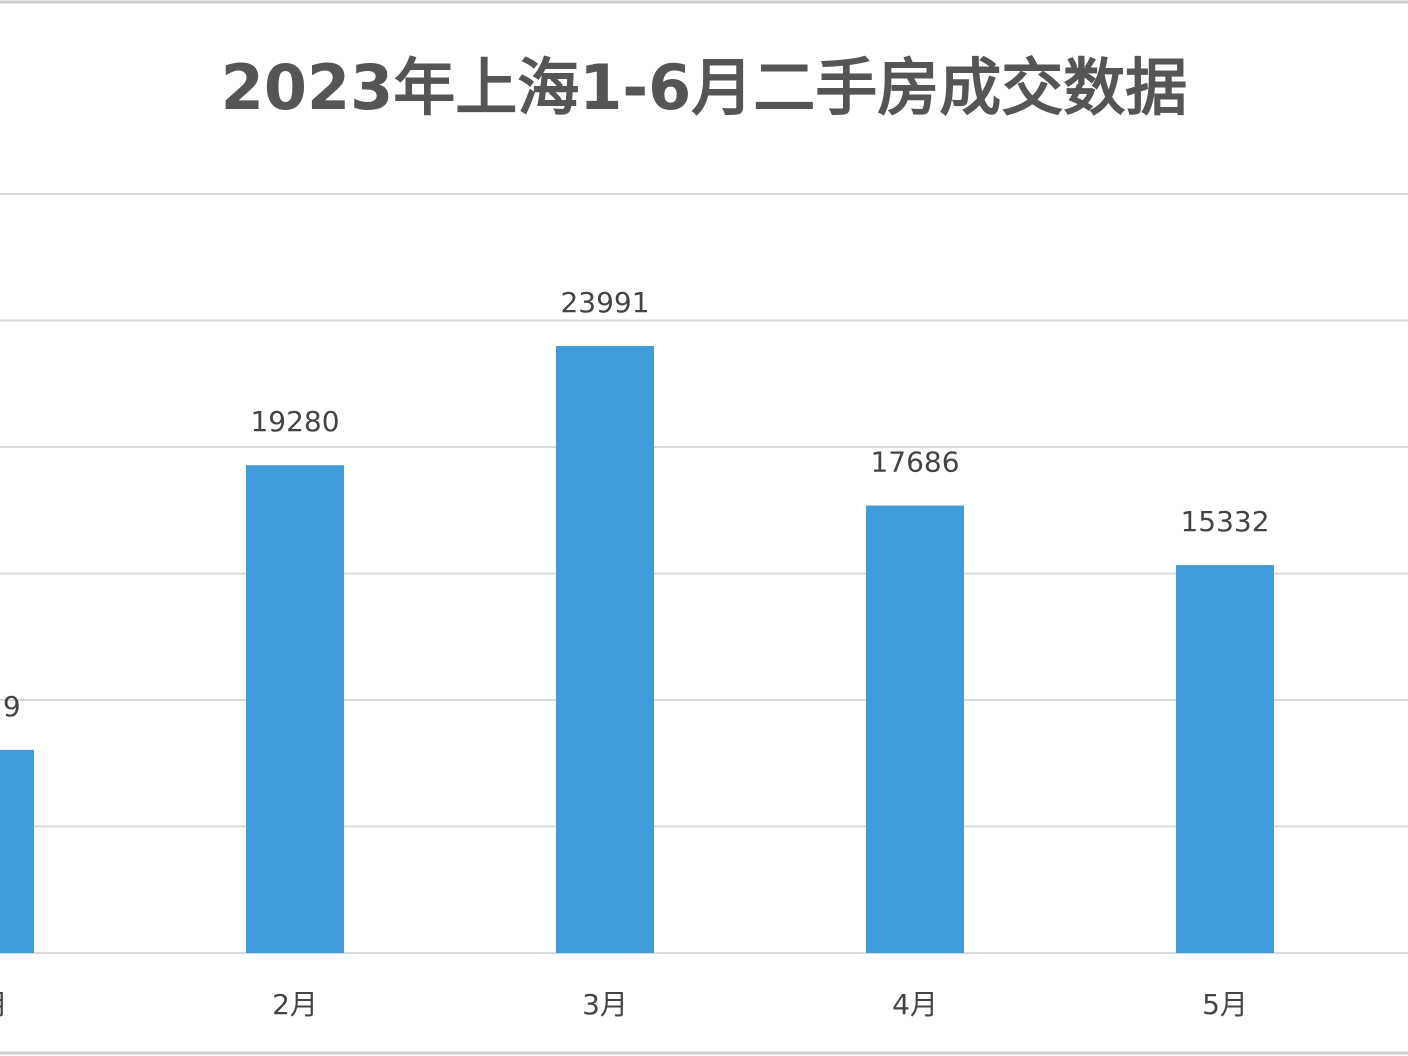  I want to click on value-label: 19280, so click(294, 421).